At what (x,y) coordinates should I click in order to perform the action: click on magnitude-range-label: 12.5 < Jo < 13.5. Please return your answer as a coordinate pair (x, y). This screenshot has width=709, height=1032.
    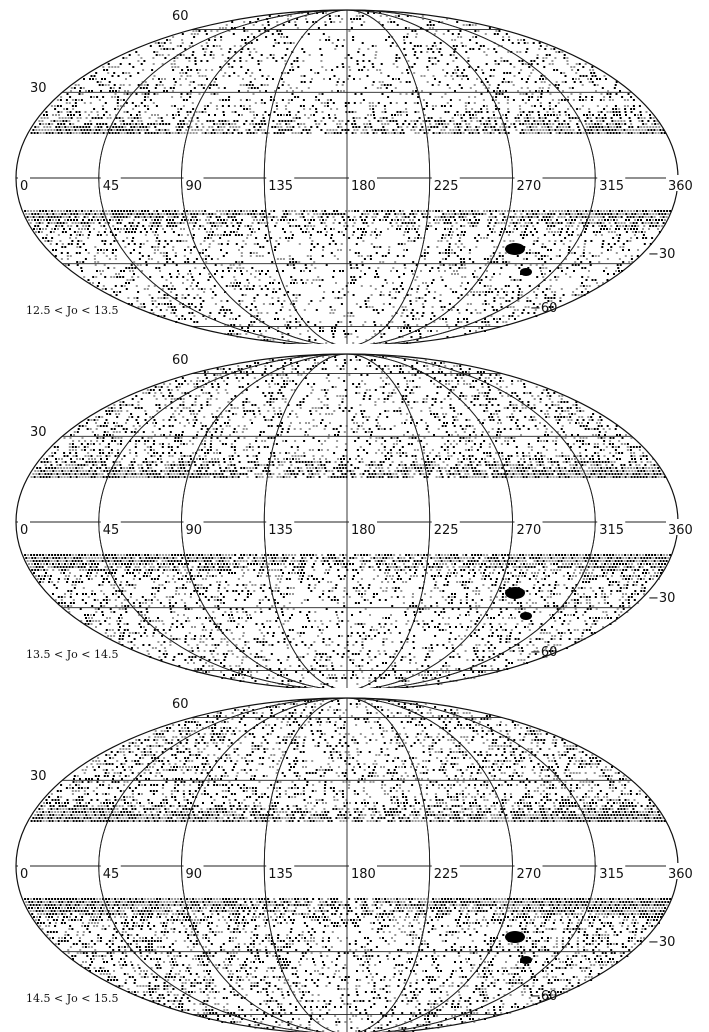
    Looking at the image, I should click on (72, 310).